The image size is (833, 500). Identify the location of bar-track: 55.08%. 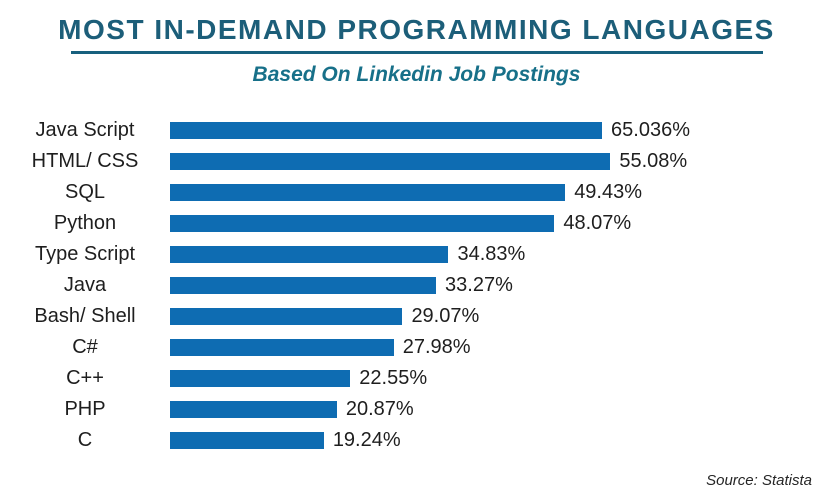
(430, 161).